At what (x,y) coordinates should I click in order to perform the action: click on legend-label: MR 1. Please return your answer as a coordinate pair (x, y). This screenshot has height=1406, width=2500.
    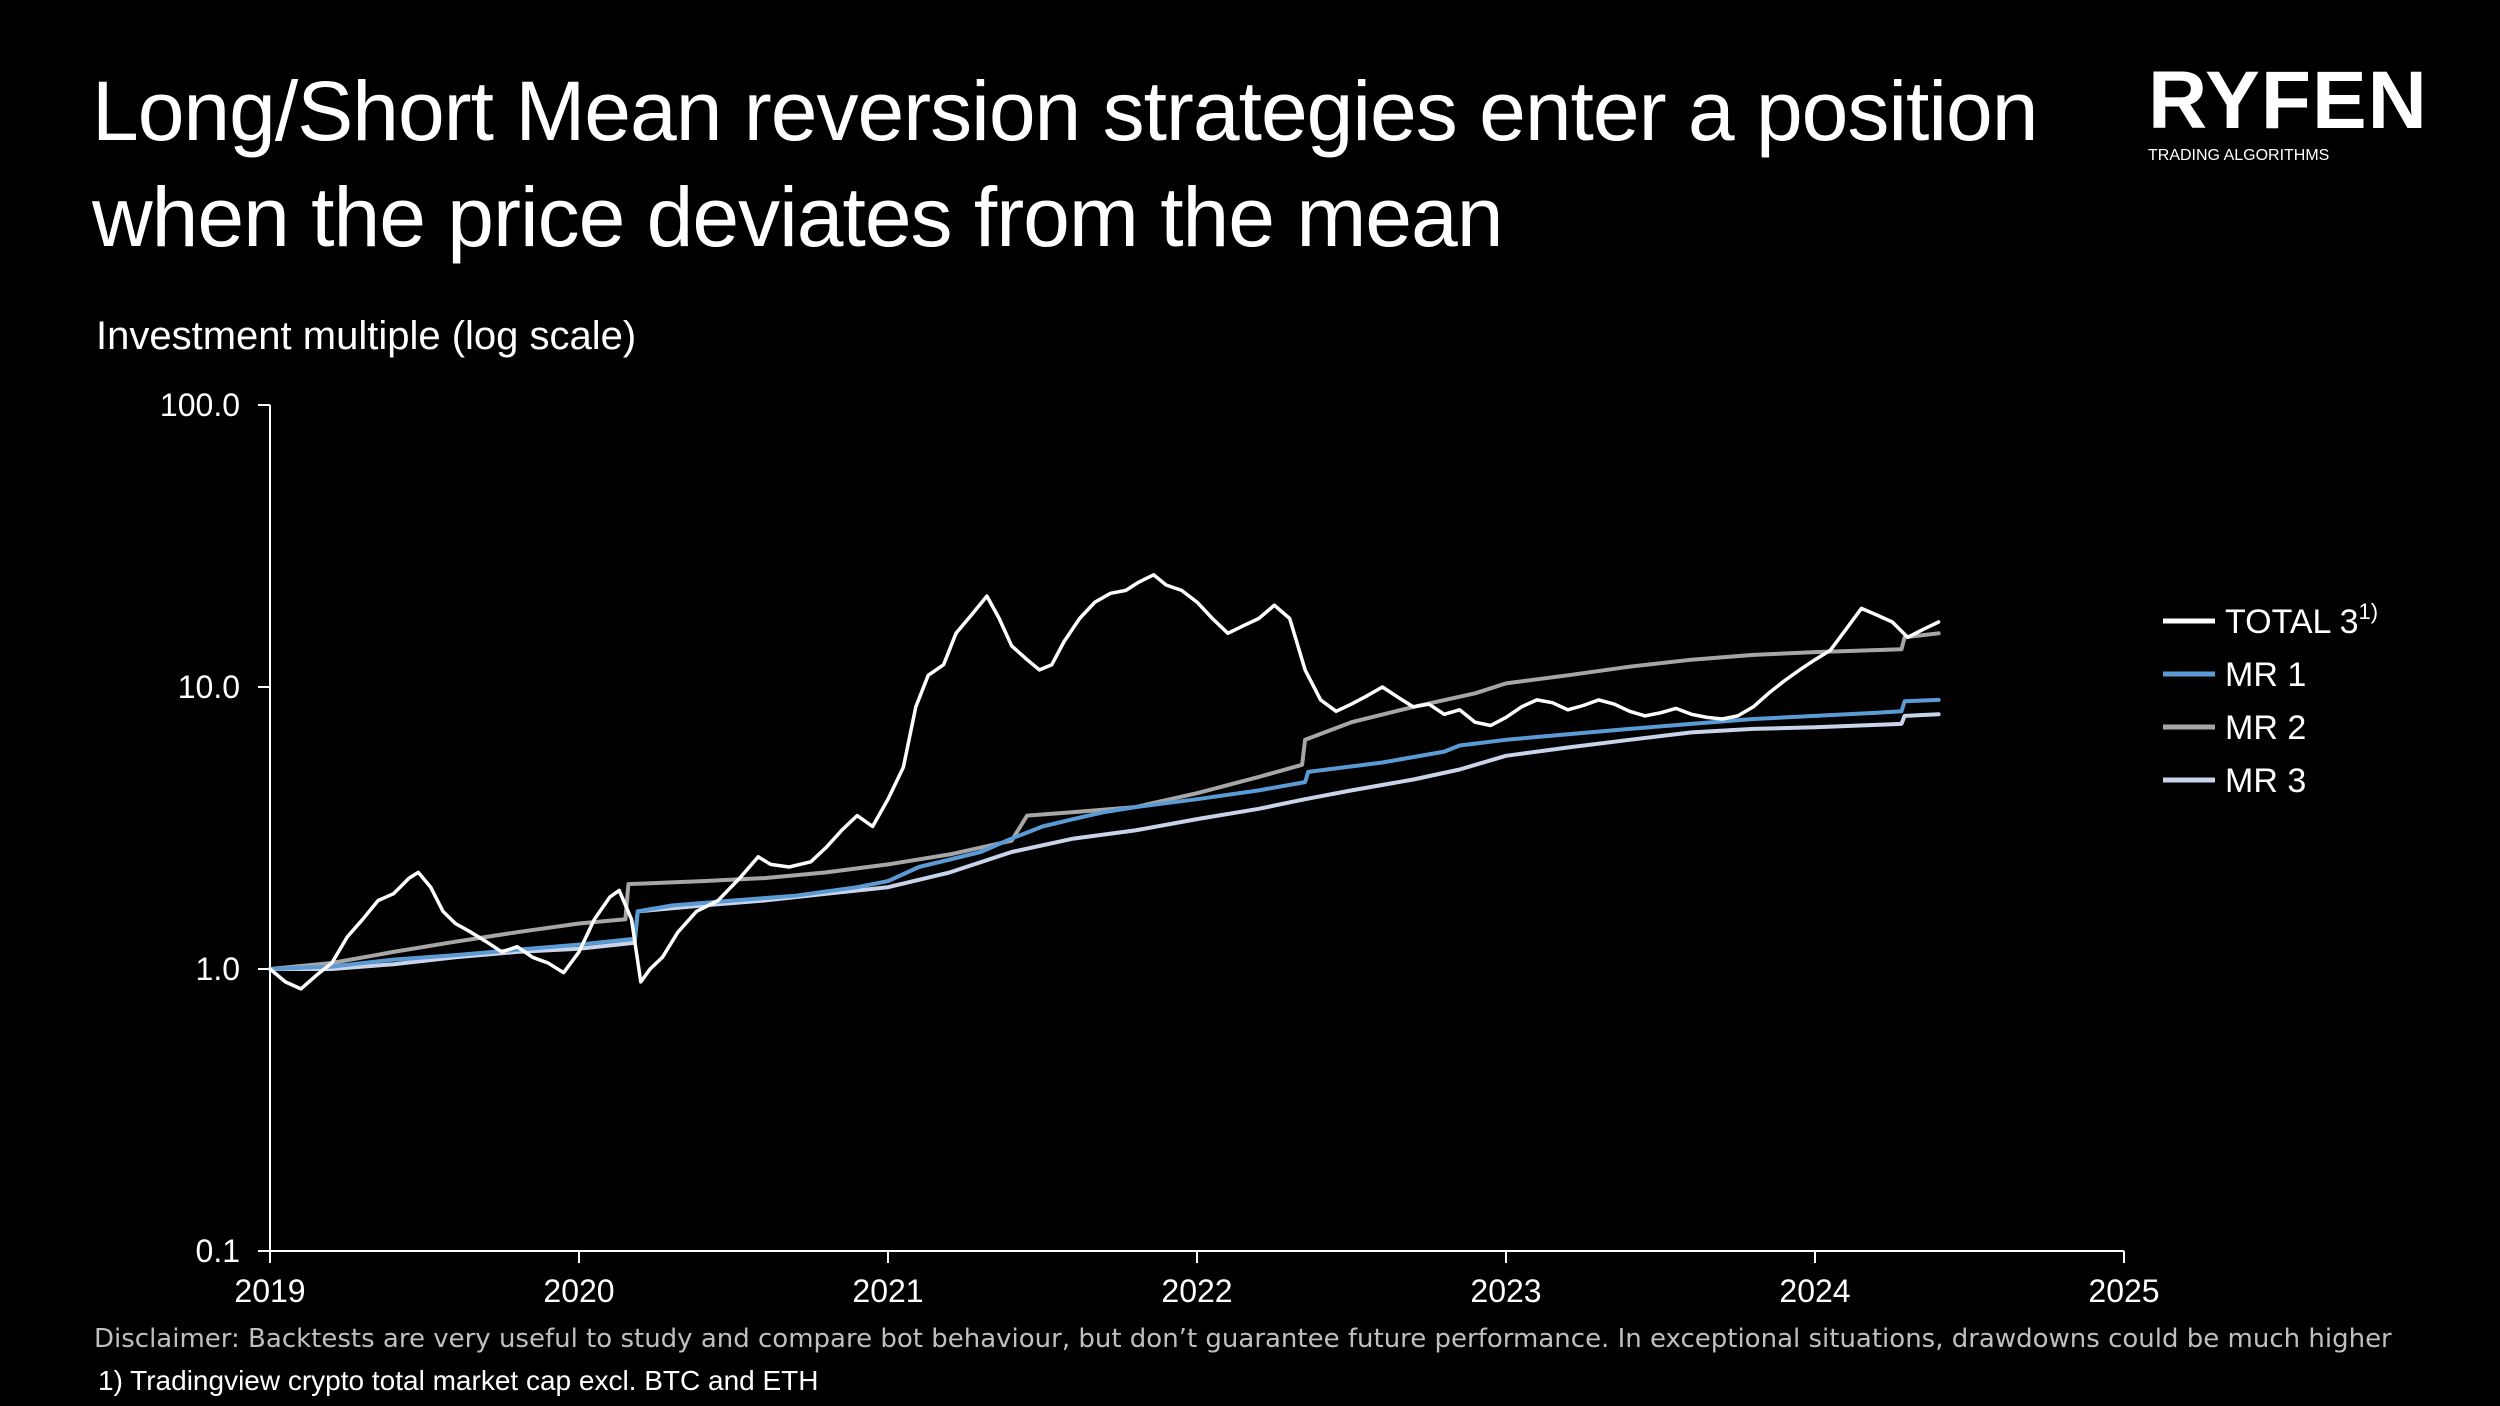
    Looking at the image, I should click on (2265, 675).